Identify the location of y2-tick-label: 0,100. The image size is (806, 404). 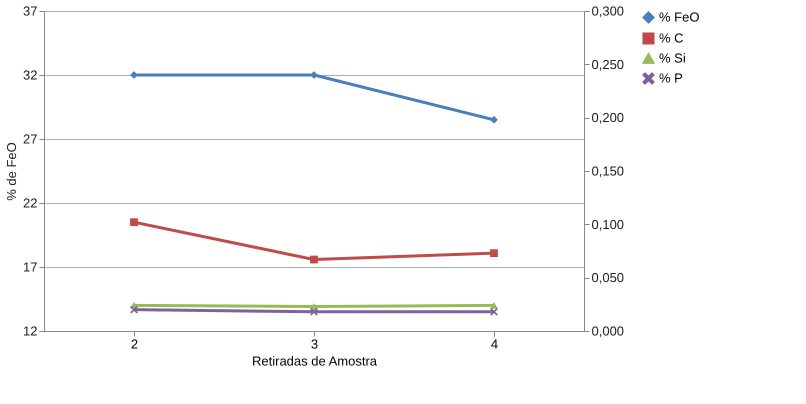
(608, 224).